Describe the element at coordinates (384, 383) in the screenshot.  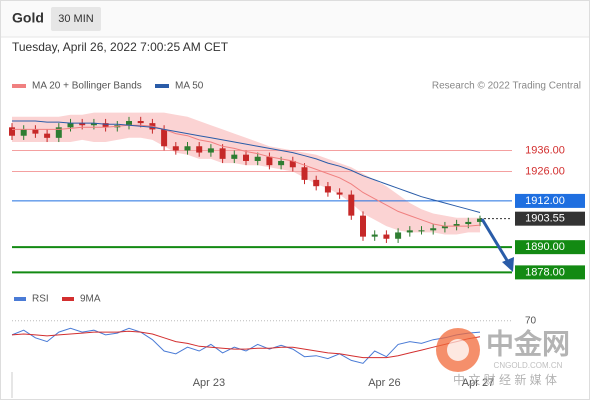
I see `x-tick-label: Apr 26` at that location.